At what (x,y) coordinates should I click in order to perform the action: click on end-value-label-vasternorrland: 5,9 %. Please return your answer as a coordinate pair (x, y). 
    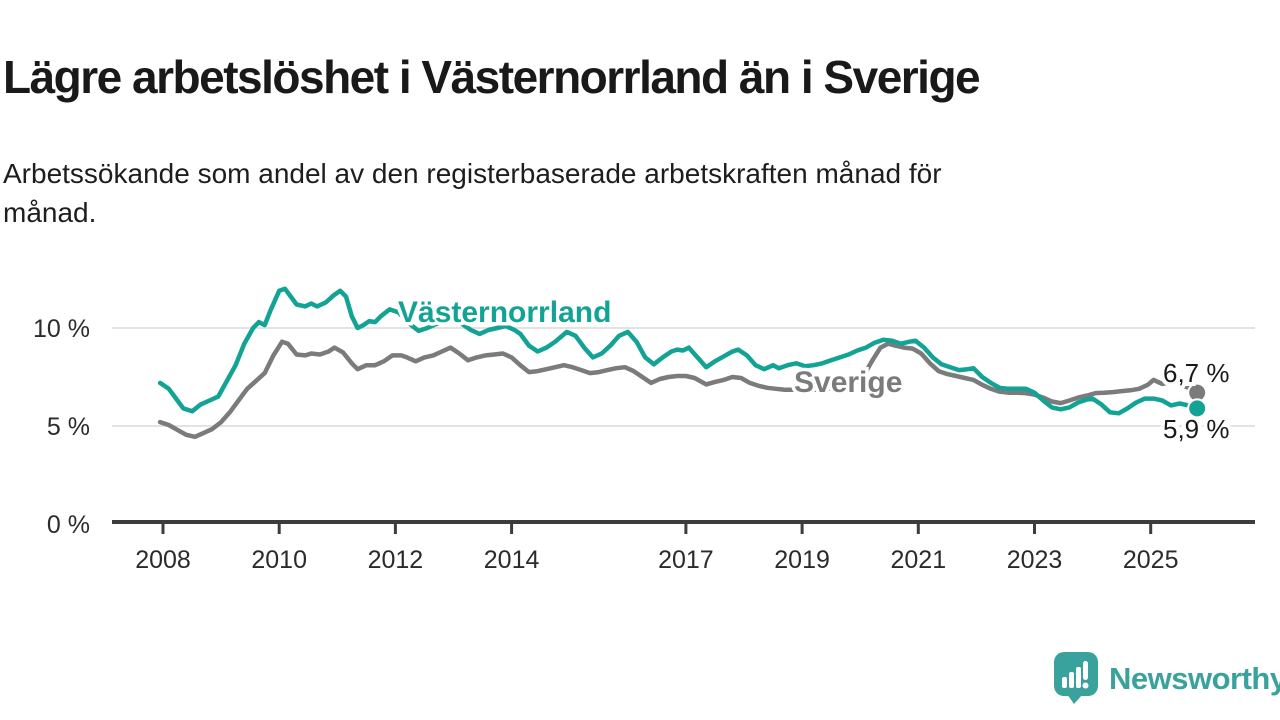
    Looking at the image, I should click on (1196, 429).